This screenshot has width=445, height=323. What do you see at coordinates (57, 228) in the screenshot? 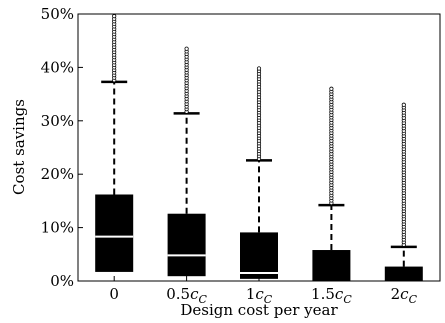
I see `y-tick-label: 10%` at bounding box center [57, 228].